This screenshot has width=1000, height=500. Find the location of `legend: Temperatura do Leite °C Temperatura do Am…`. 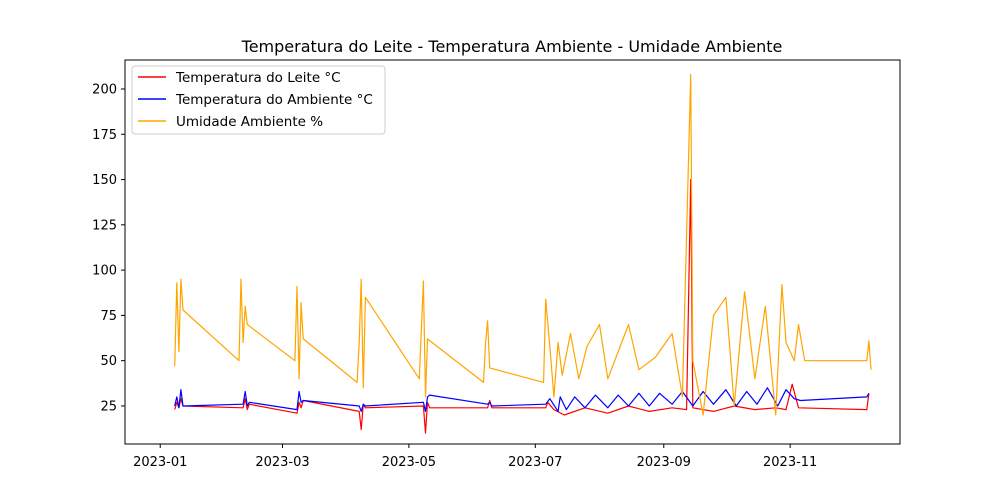

legend: Temperatura do Leite °C Temperatura do Am… is located at coordinates (258, 100).